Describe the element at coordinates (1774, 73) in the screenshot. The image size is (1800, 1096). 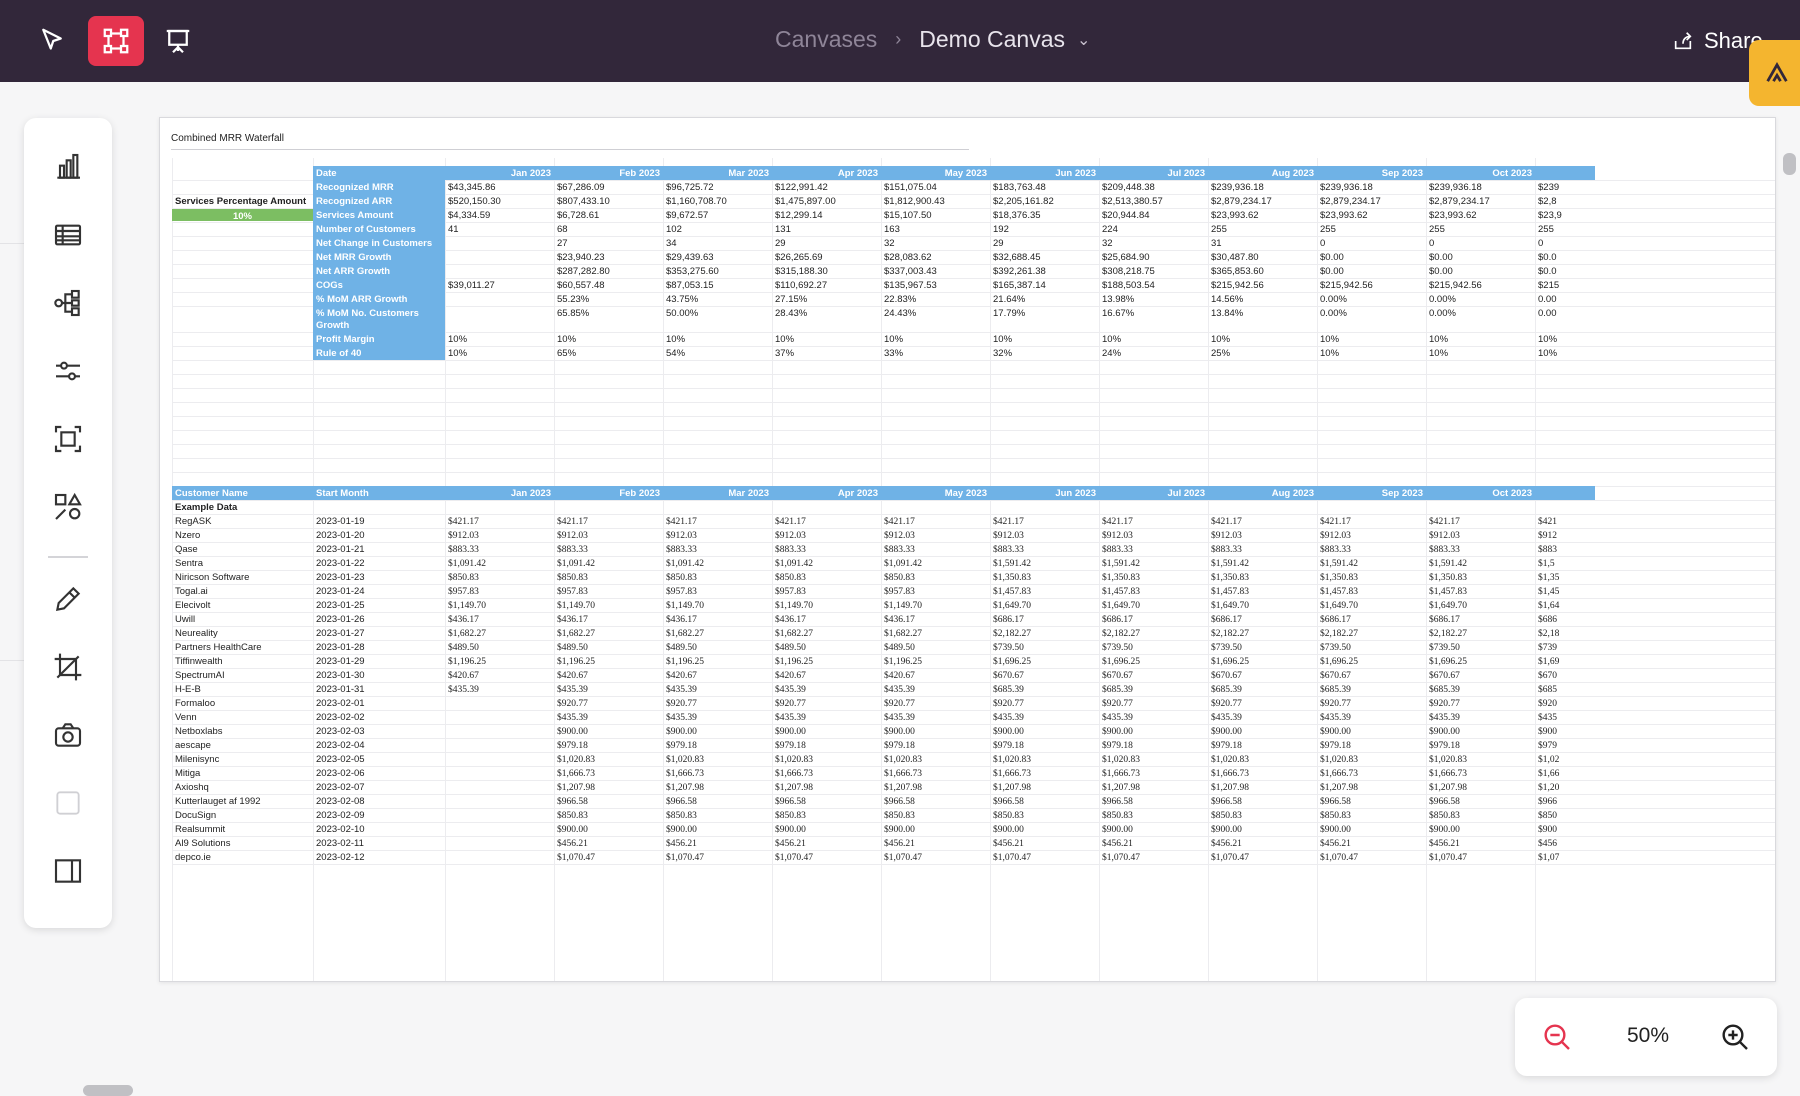
I see `brand-logo` at that location.